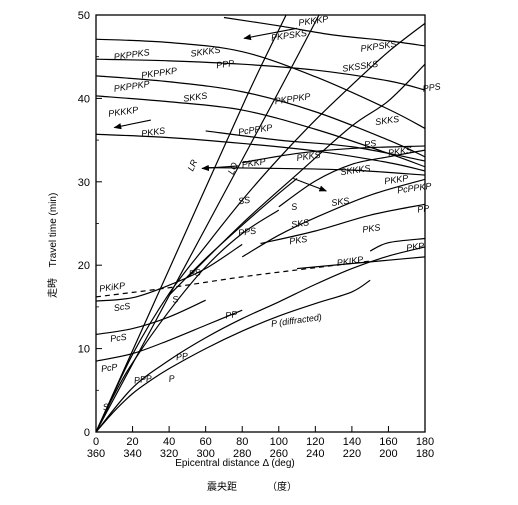 The height and width of the screenshot is (505, 518). I want to click on label-skkks: SKKKS, so click(355, 170).